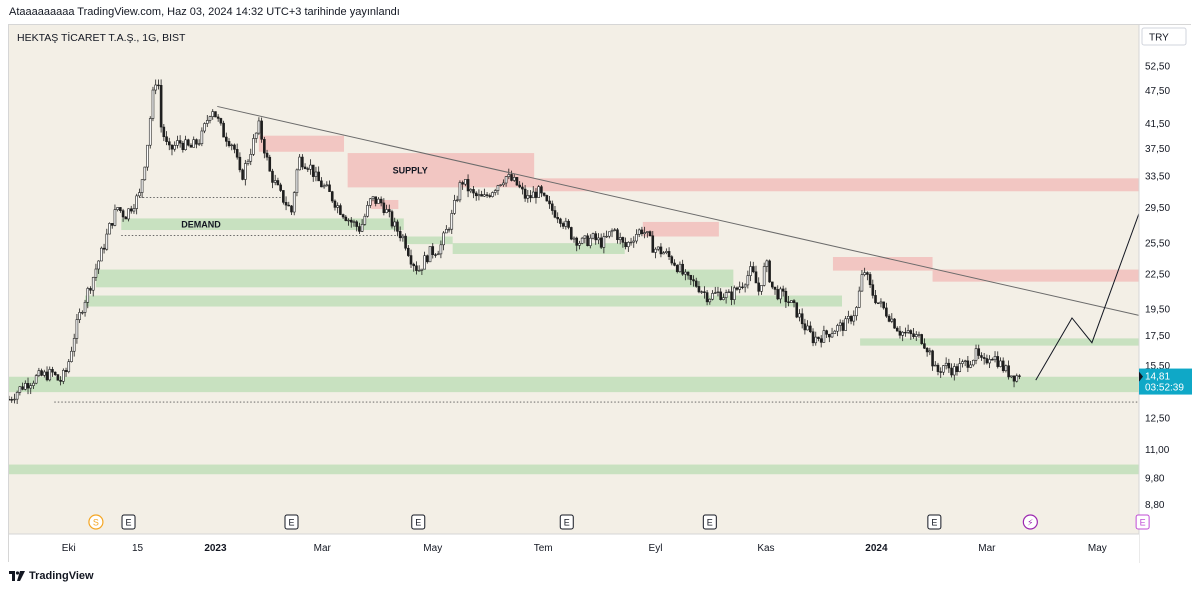 The height and width of the screenshot is (591, 1200). Describe the element at coordinates (1097, 548) in the screenshot. I see `time-tick-label: May` at that location.